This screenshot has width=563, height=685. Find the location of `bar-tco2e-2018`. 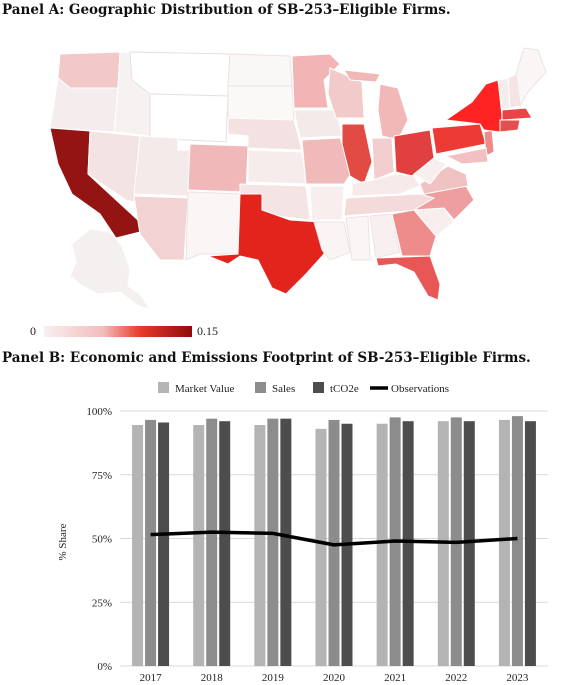

bar-tco2e-2018 is located at coordinates (225, 543).